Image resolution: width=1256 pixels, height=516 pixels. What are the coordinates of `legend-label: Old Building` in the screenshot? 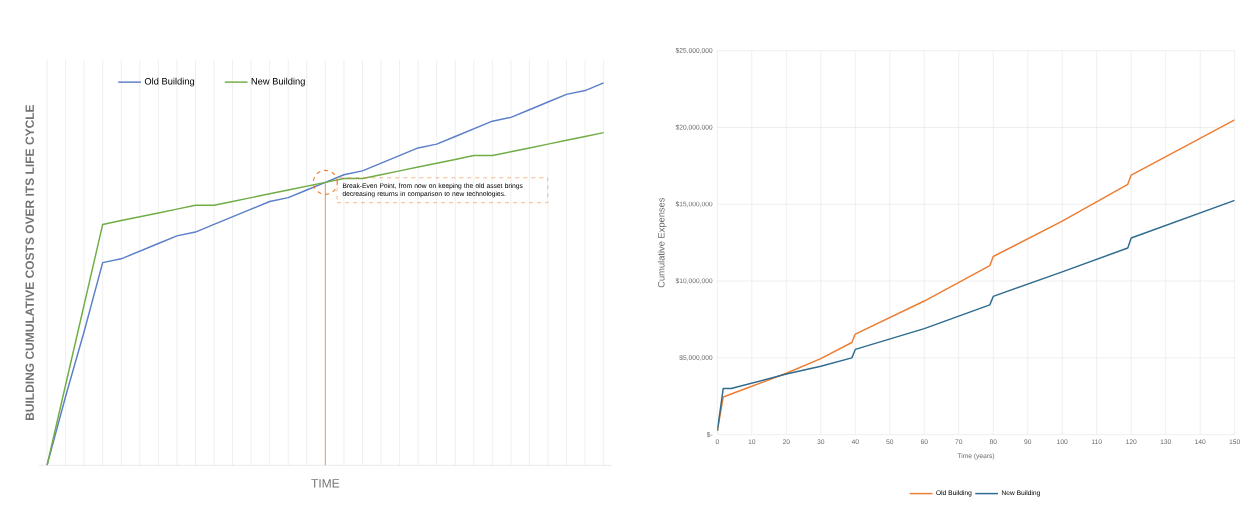 It's located at (169, 82).